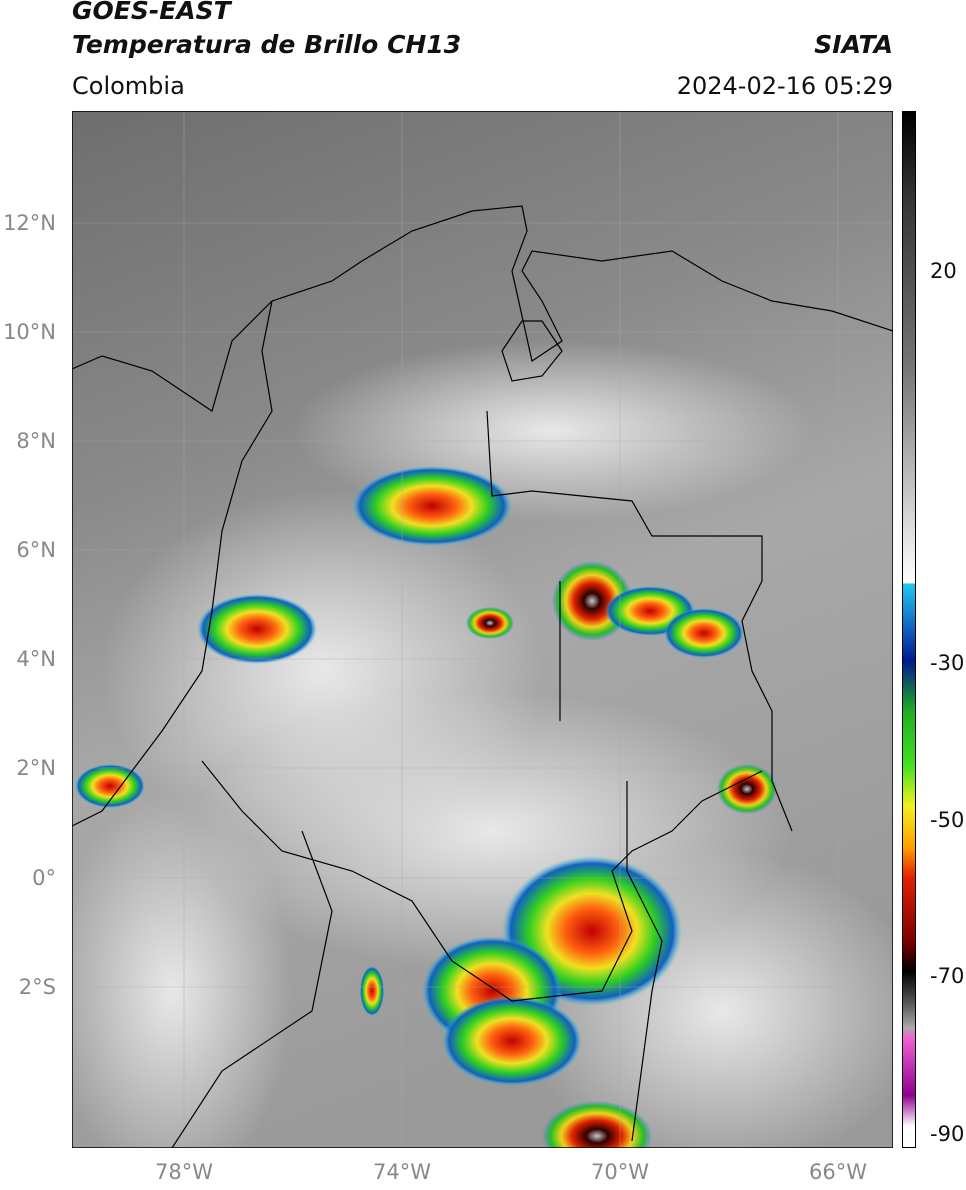  I want to click on title: GOES-EAST, so click(151, 12).